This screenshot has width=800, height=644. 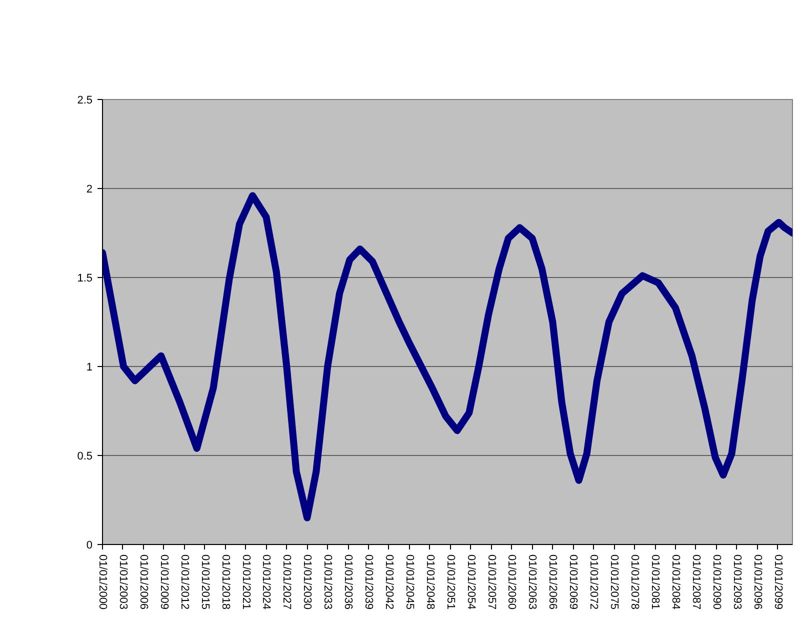 What do you see at coordinates (675, 582) in the screenshot?
I see `x-tick-label: 01/01/2084` at bounding box center [675, 582].